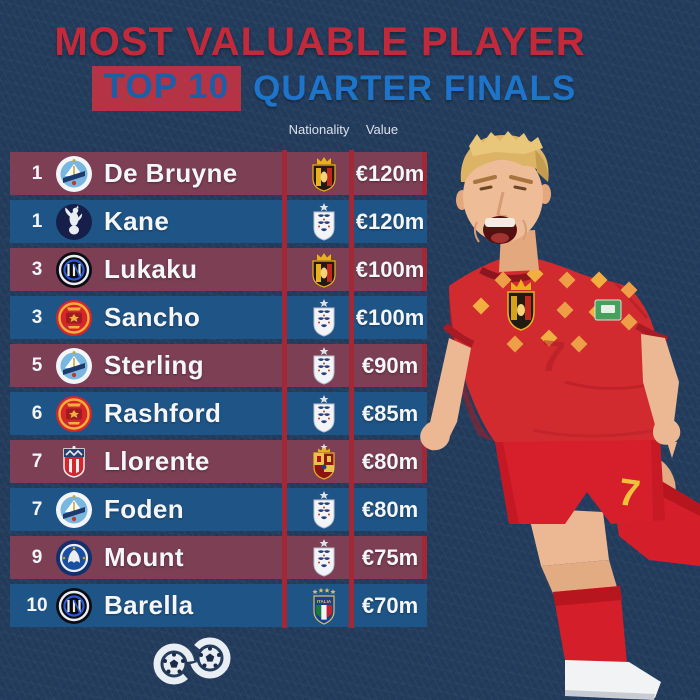 The height and width of the screenshot is (700, 700). I want to click on value-label: €85m, so click(390, 413).